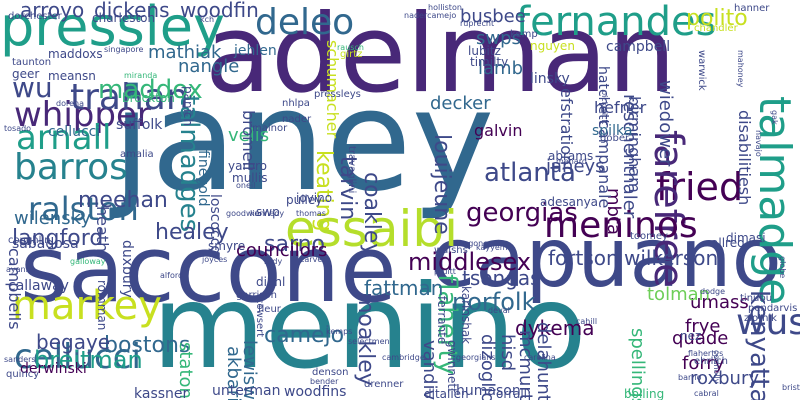 The image size is (800, 400). I want to click on word-galvin: galvin, so click(498, 130).